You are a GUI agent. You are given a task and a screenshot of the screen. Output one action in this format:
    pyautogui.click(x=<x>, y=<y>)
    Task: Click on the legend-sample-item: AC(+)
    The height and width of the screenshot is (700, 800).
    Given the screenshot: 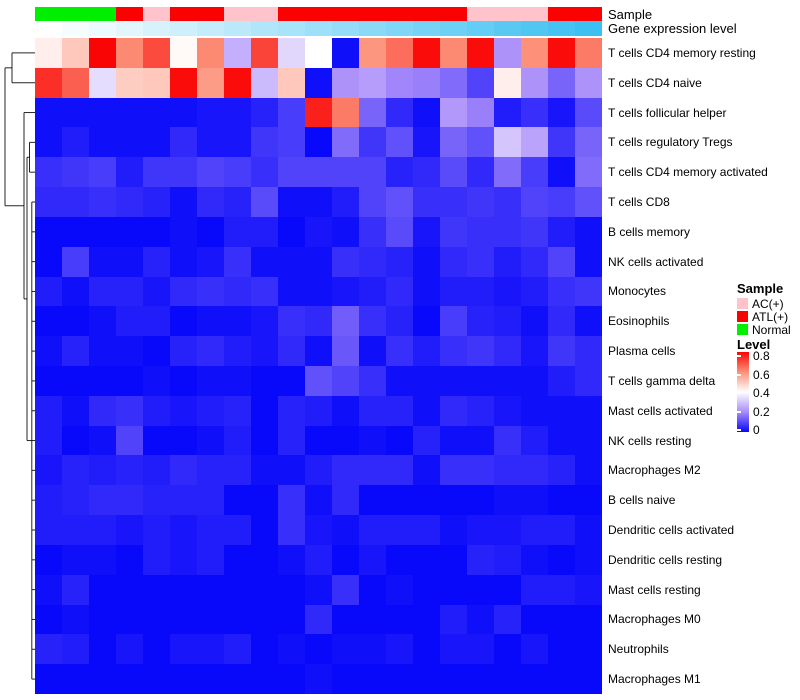 What is the action you would take?
    pyautogui.click(x=760, y=304)
    